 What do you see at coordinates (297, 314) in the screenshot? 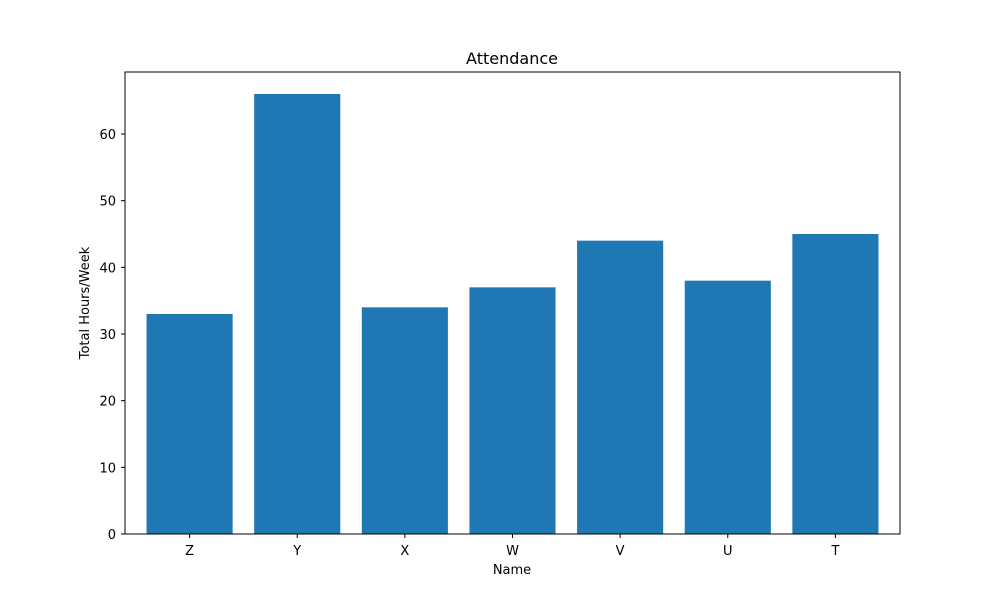
I see `bar-Y` at bounding box center [297, 314].